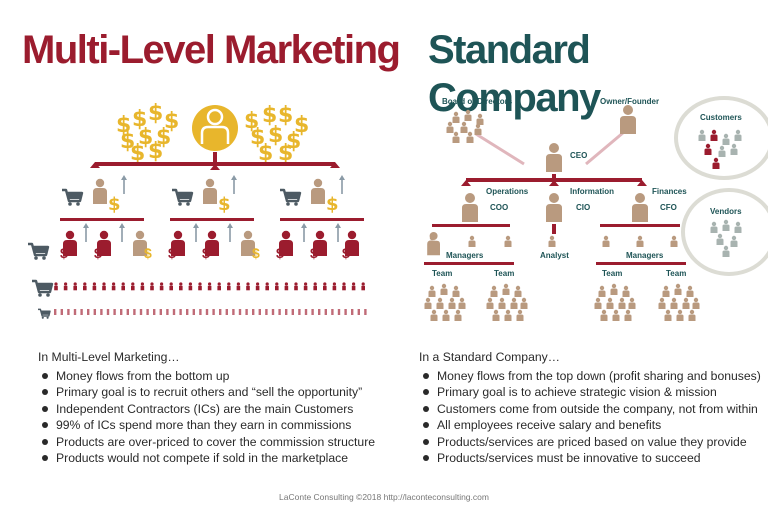 The height and width of the screenshot is (512, 768). I want to click on mlm-level2-group-1: $, so click(94, 194).